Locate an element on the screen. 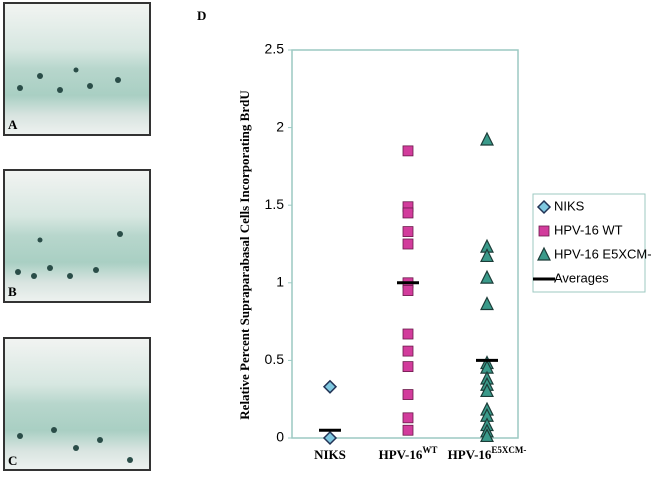  y-tick-label: 2.5 is located at coordinates (275, 49).